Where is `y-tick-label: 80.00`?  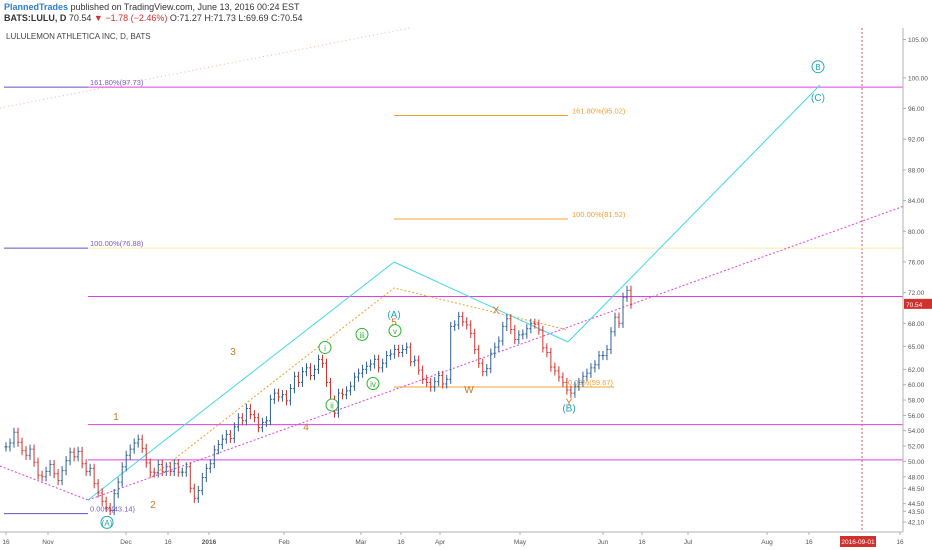
y-tick-label: 80.00 is located at coordinates (916, 232).